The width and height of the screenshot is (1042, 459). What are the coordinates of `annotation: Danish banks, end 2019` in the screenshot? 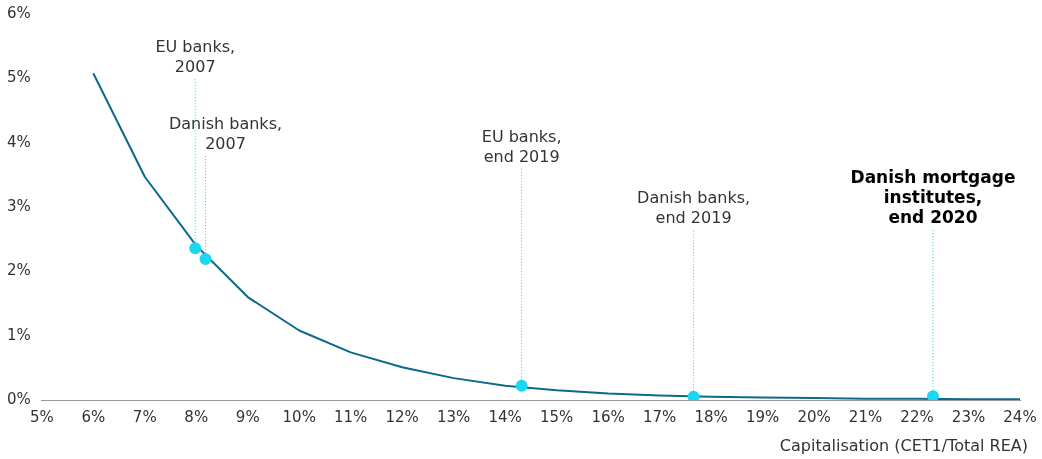 It's located at (694, 208).